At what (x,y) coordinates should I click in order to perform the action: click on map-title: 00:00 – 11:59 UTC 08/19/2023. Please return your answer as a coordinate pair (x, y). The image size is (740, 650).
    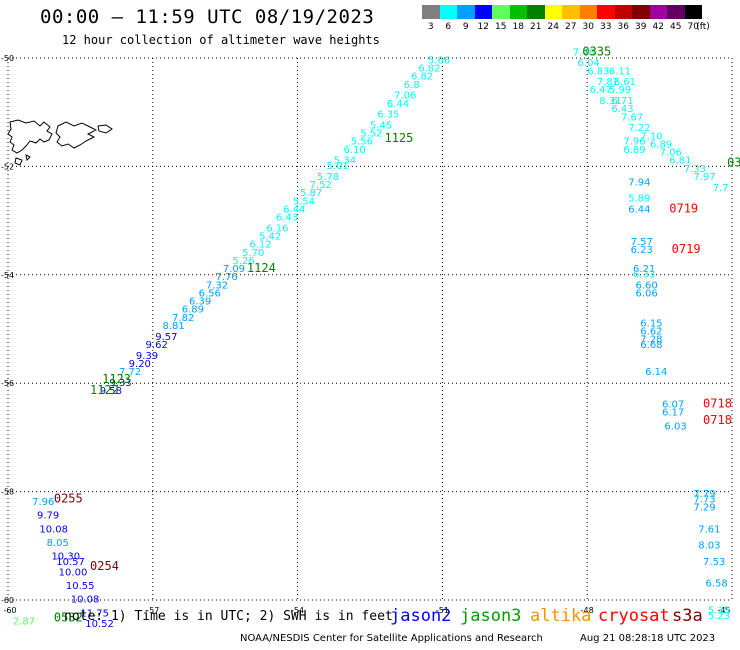
    Looking at the image, I should click on (207, 17).